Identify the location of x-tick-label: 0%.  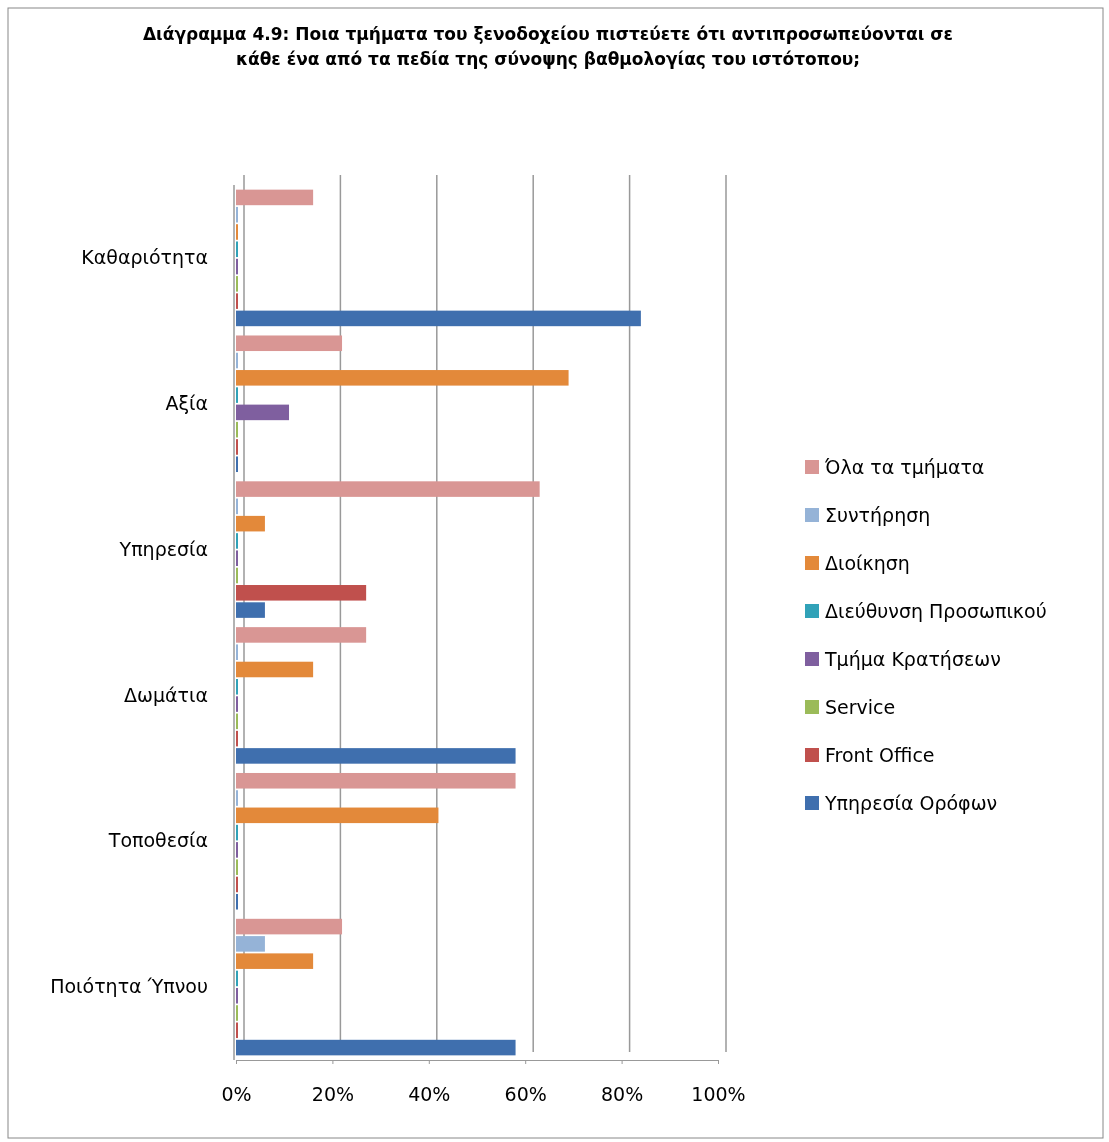
(236, 1094).